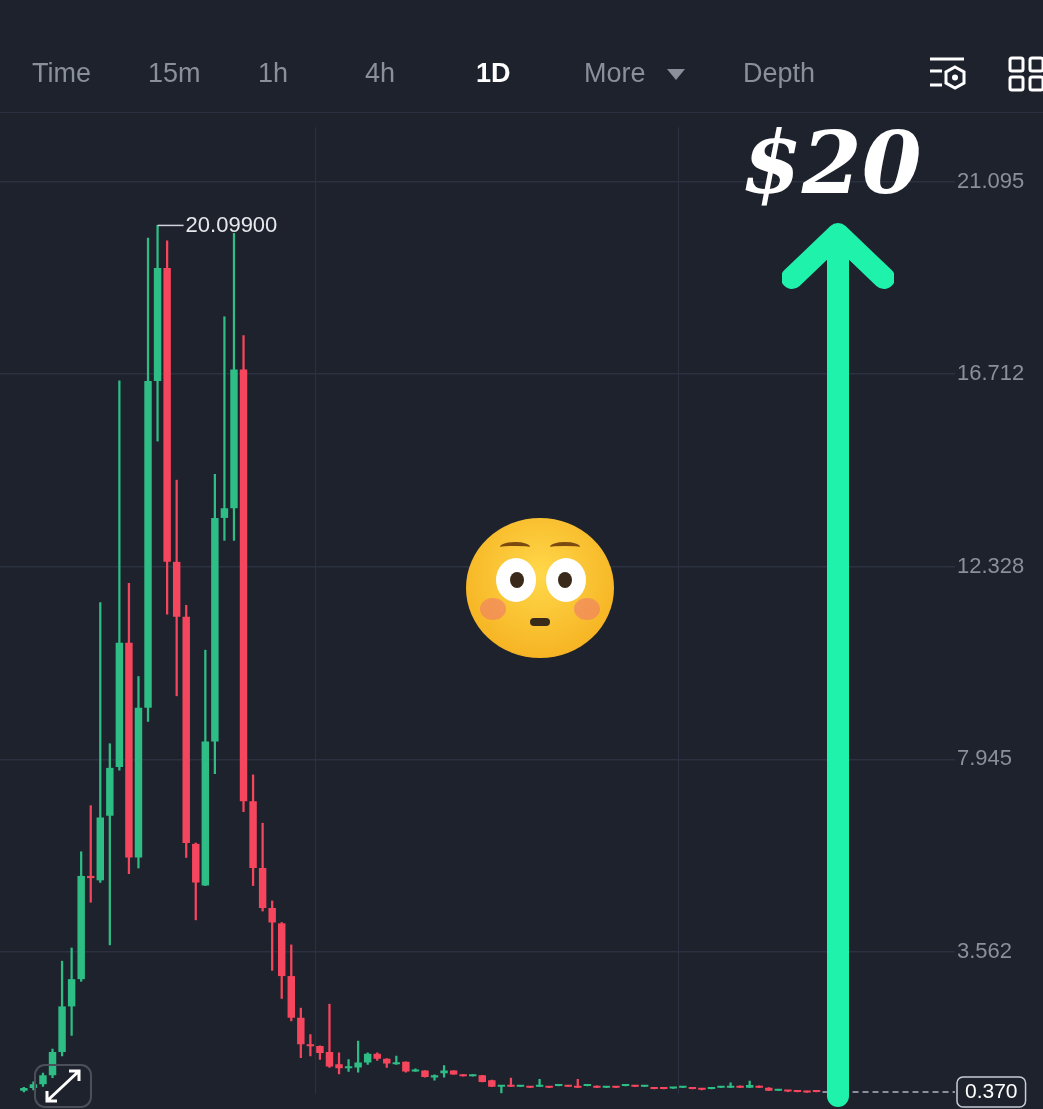  Describe the element at coordinates (231, 225) in the screenshot. I see `annotation: 20.09900` at that location.